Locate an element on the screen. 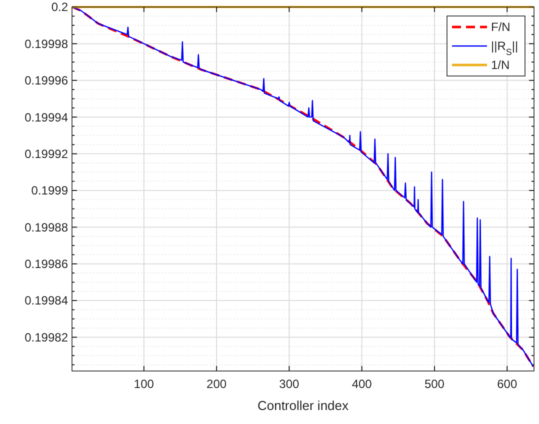 The height and width of the screenshot is (424, 539). legend-label: F/N is located at coordinates (500, 27).